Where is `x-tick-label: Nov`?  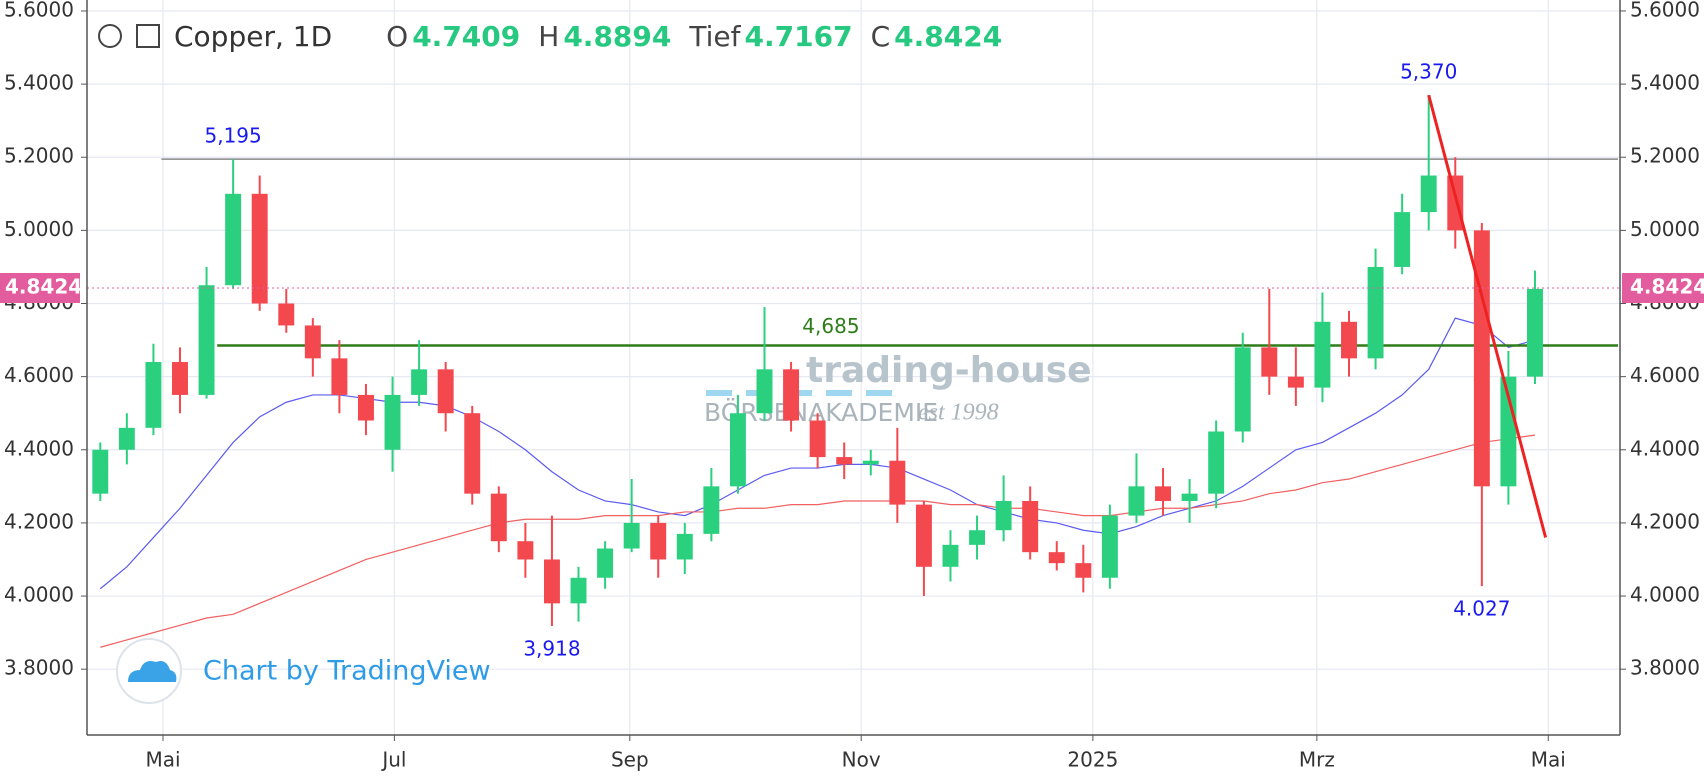
x-tick-label: Nov is located at coordinates (861, 760).